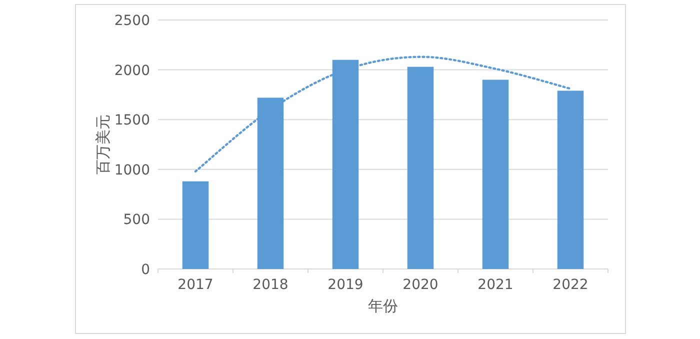 This screenshot has width=700, height=339. I want to click on x-tick-label: 2022, so click(570, 285).